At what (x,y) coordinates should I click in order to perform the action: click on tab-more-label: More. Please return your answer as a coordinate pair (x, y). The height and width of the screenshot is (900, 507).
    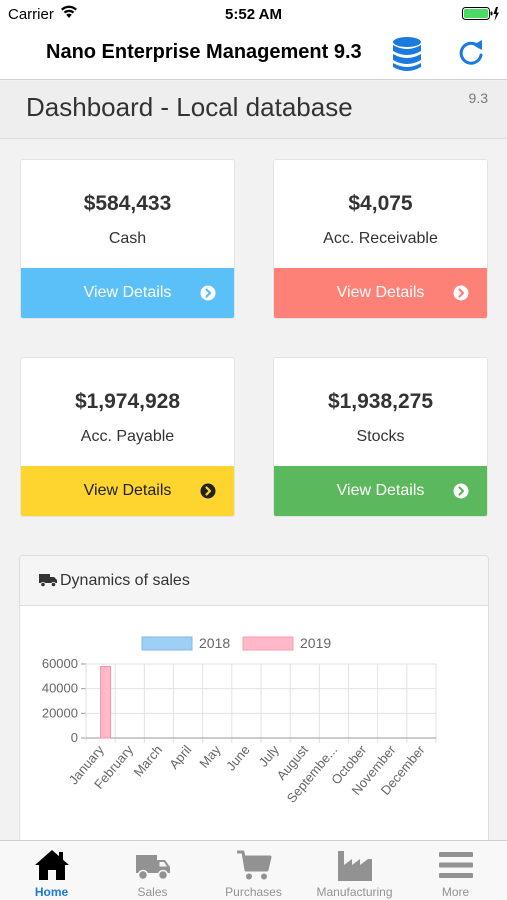
    Looking at the image, I should click on (455, 892).